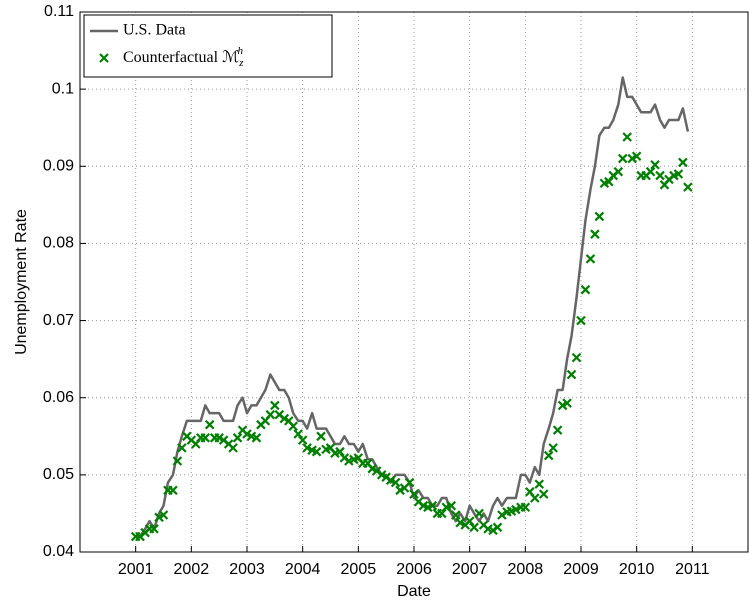 This screenshot has height=603, width=749. What do you see at coordinates (58, 243) in the screenshot?
I see `y-tick-label: 0.08` at bounding box center [58, 243].